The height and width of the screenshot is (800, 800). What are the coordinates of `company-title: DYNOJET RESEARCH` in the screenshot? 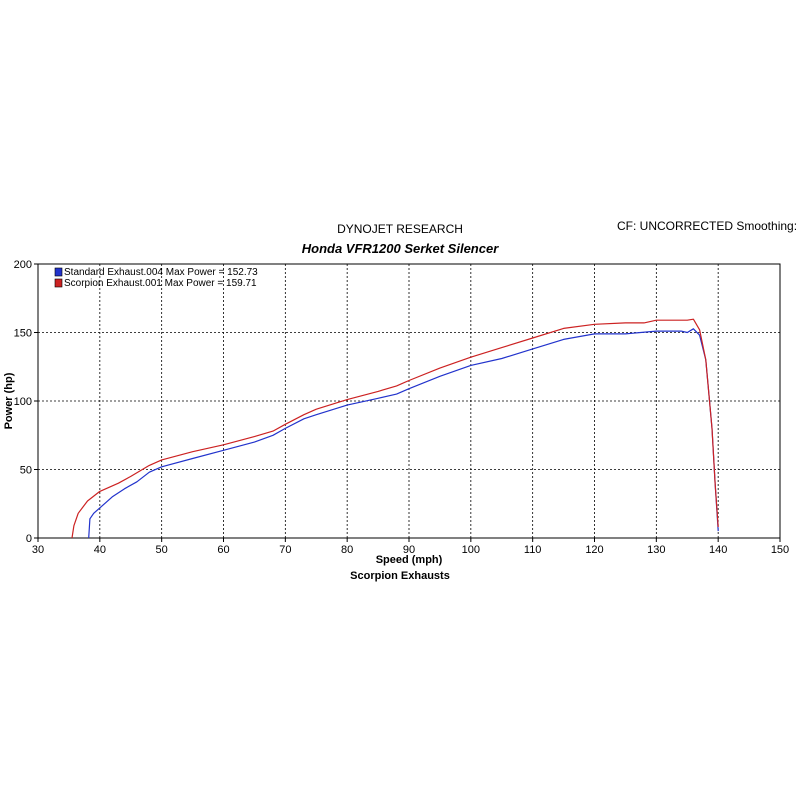 It's located at (400, 229).